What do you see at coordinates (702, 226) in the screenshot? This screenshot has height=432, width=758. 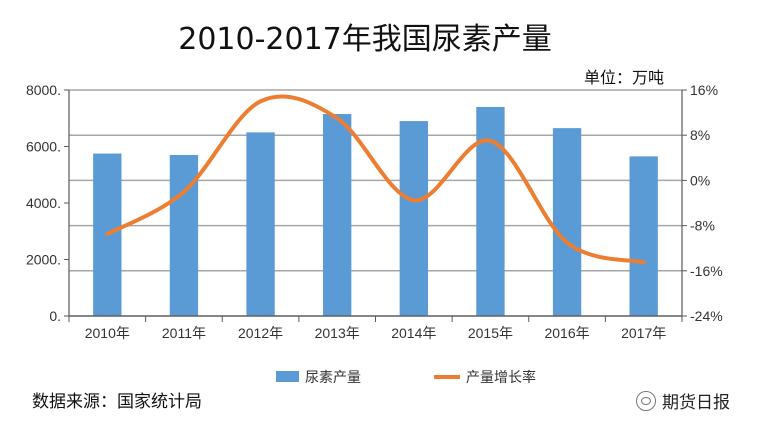 I see `right-tick-label: -8%` at bounding box center [702, 226].